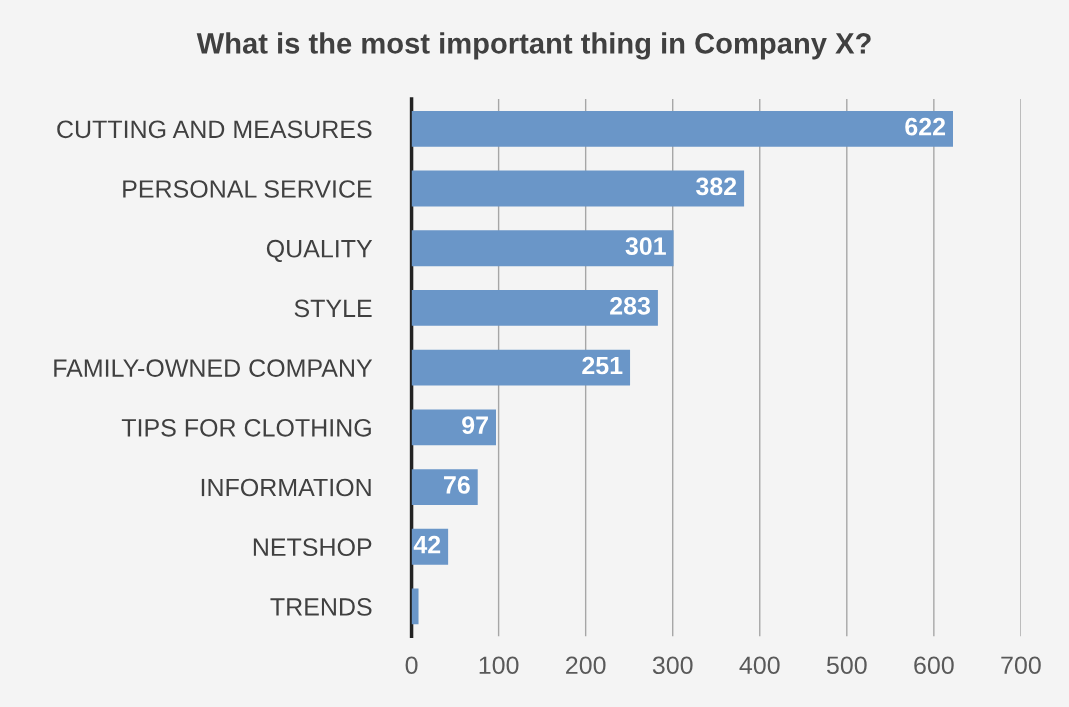 This screenshot has width=1069, height=707. What do you see at coordinates (645, 246) in the screenshot?
I see `data-label: 301` at bounding box center [645, 246].